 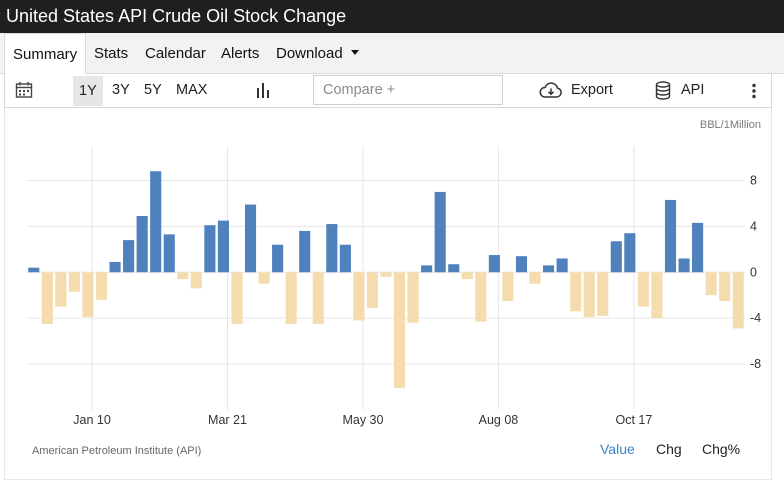 What do you see at coordinates (499, 420) in the screenshot?
I see `x-tick-label: Aug 08` at bounding box center [499, 420].